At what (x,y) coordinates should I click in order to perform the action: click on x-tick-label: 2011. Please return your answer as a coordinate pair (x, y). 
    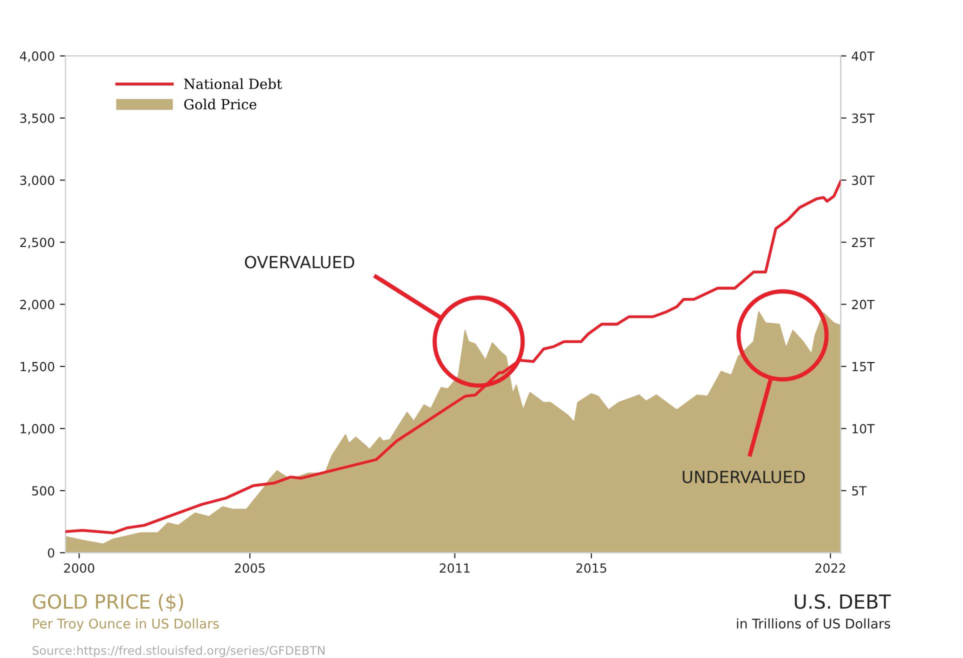
    Looking at the image, I should click on (455, 568).